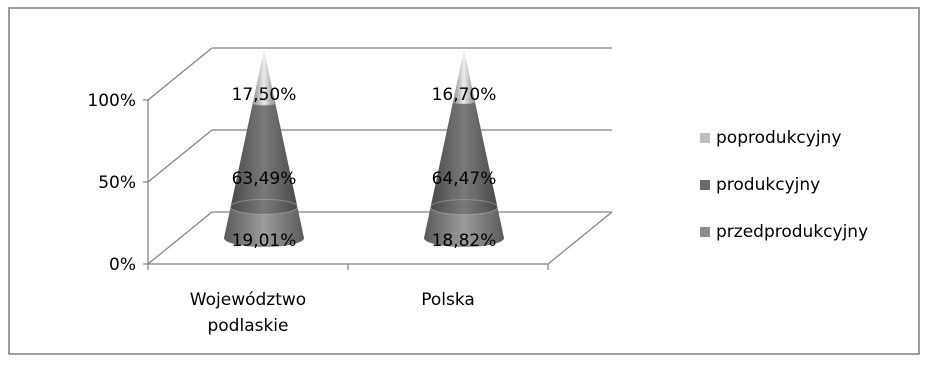  Describe the element at coordinates (264, 241) in the screenshot. I see `data-label: 19,01%` at that location.